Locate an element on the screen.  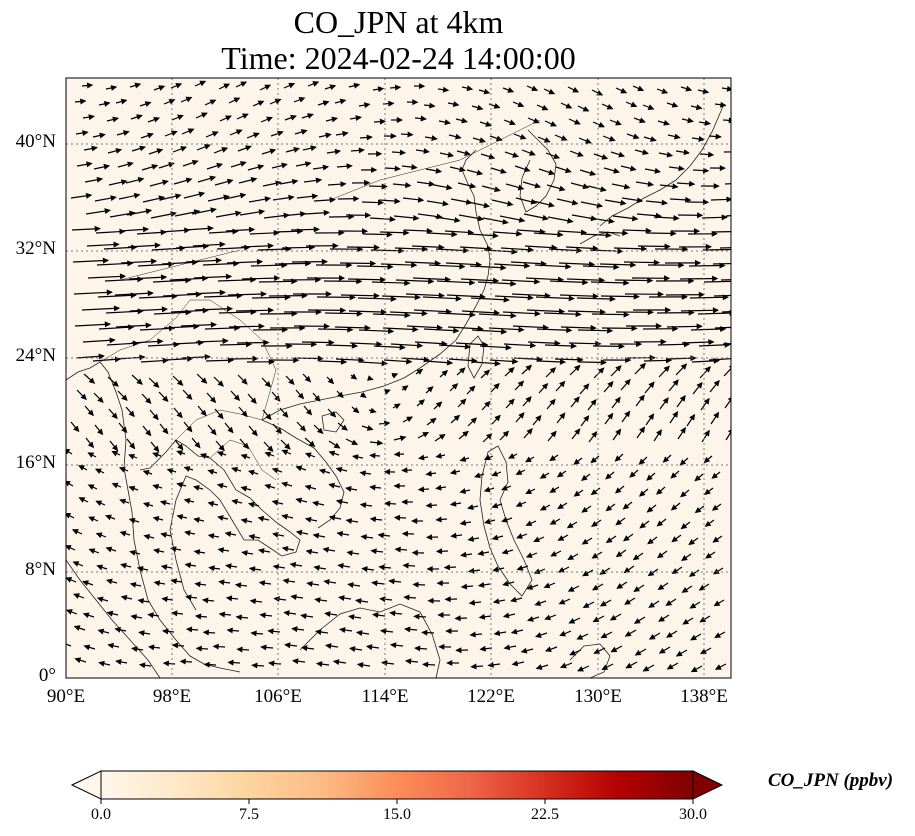
lat-tick-label: 0° is located at coordinates (47, 675).